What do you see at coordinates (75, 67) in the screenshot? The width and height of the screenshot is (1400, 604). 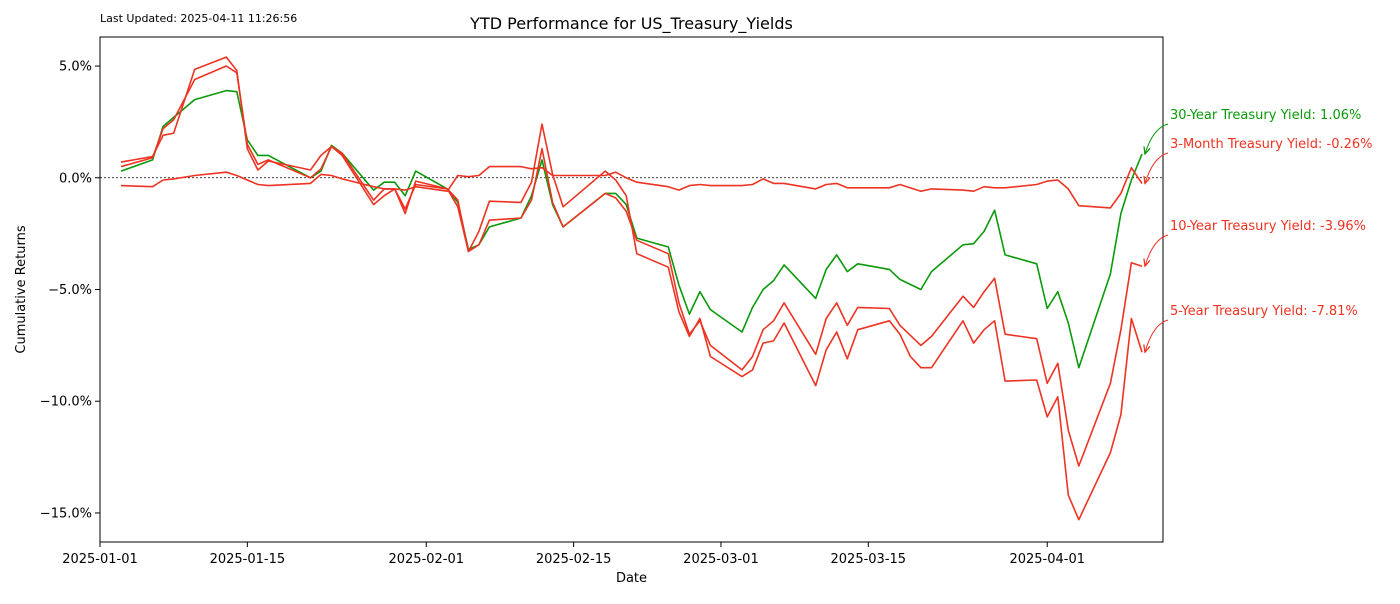 I see `y-tick-label: 5.0%` at bounding box center [75, 67].